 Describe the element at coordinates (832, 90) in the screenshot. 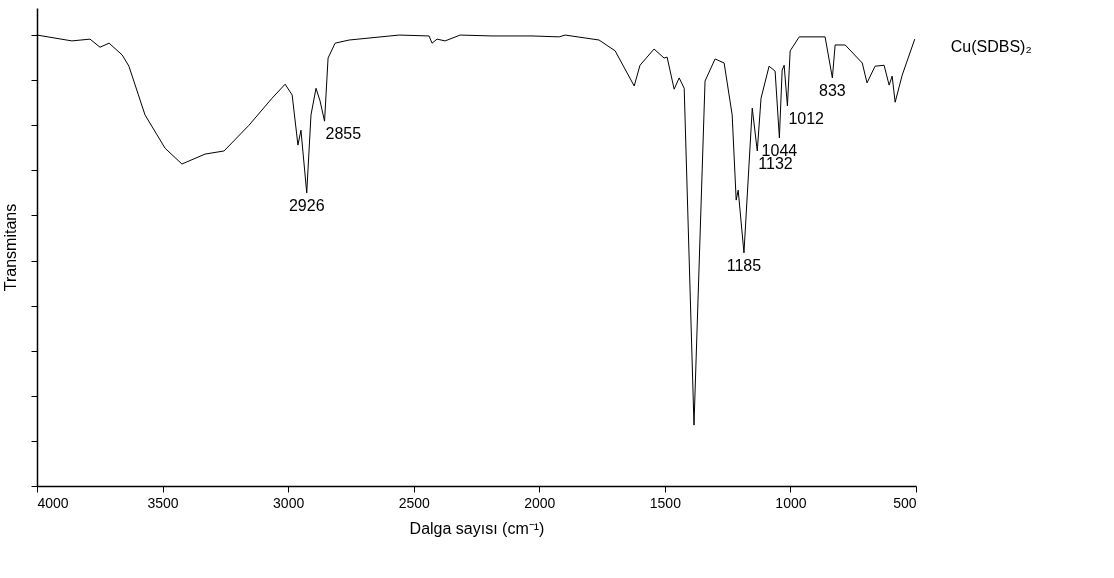

I see `annotation: 833` at that location.